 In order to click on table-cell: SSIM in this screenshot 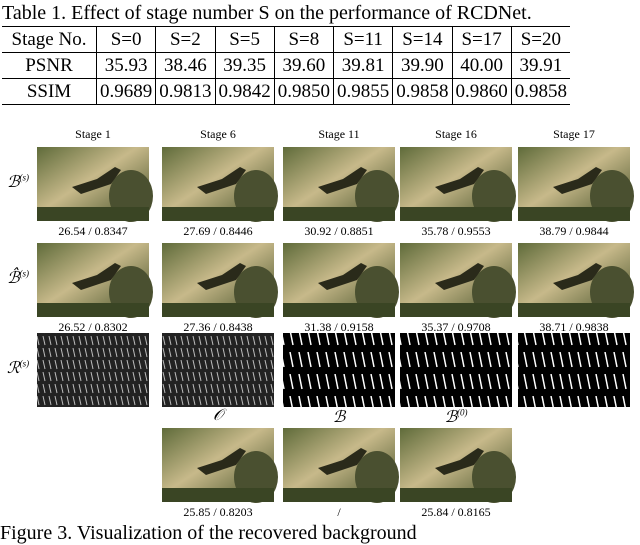, I will do `click(49, 91)`.